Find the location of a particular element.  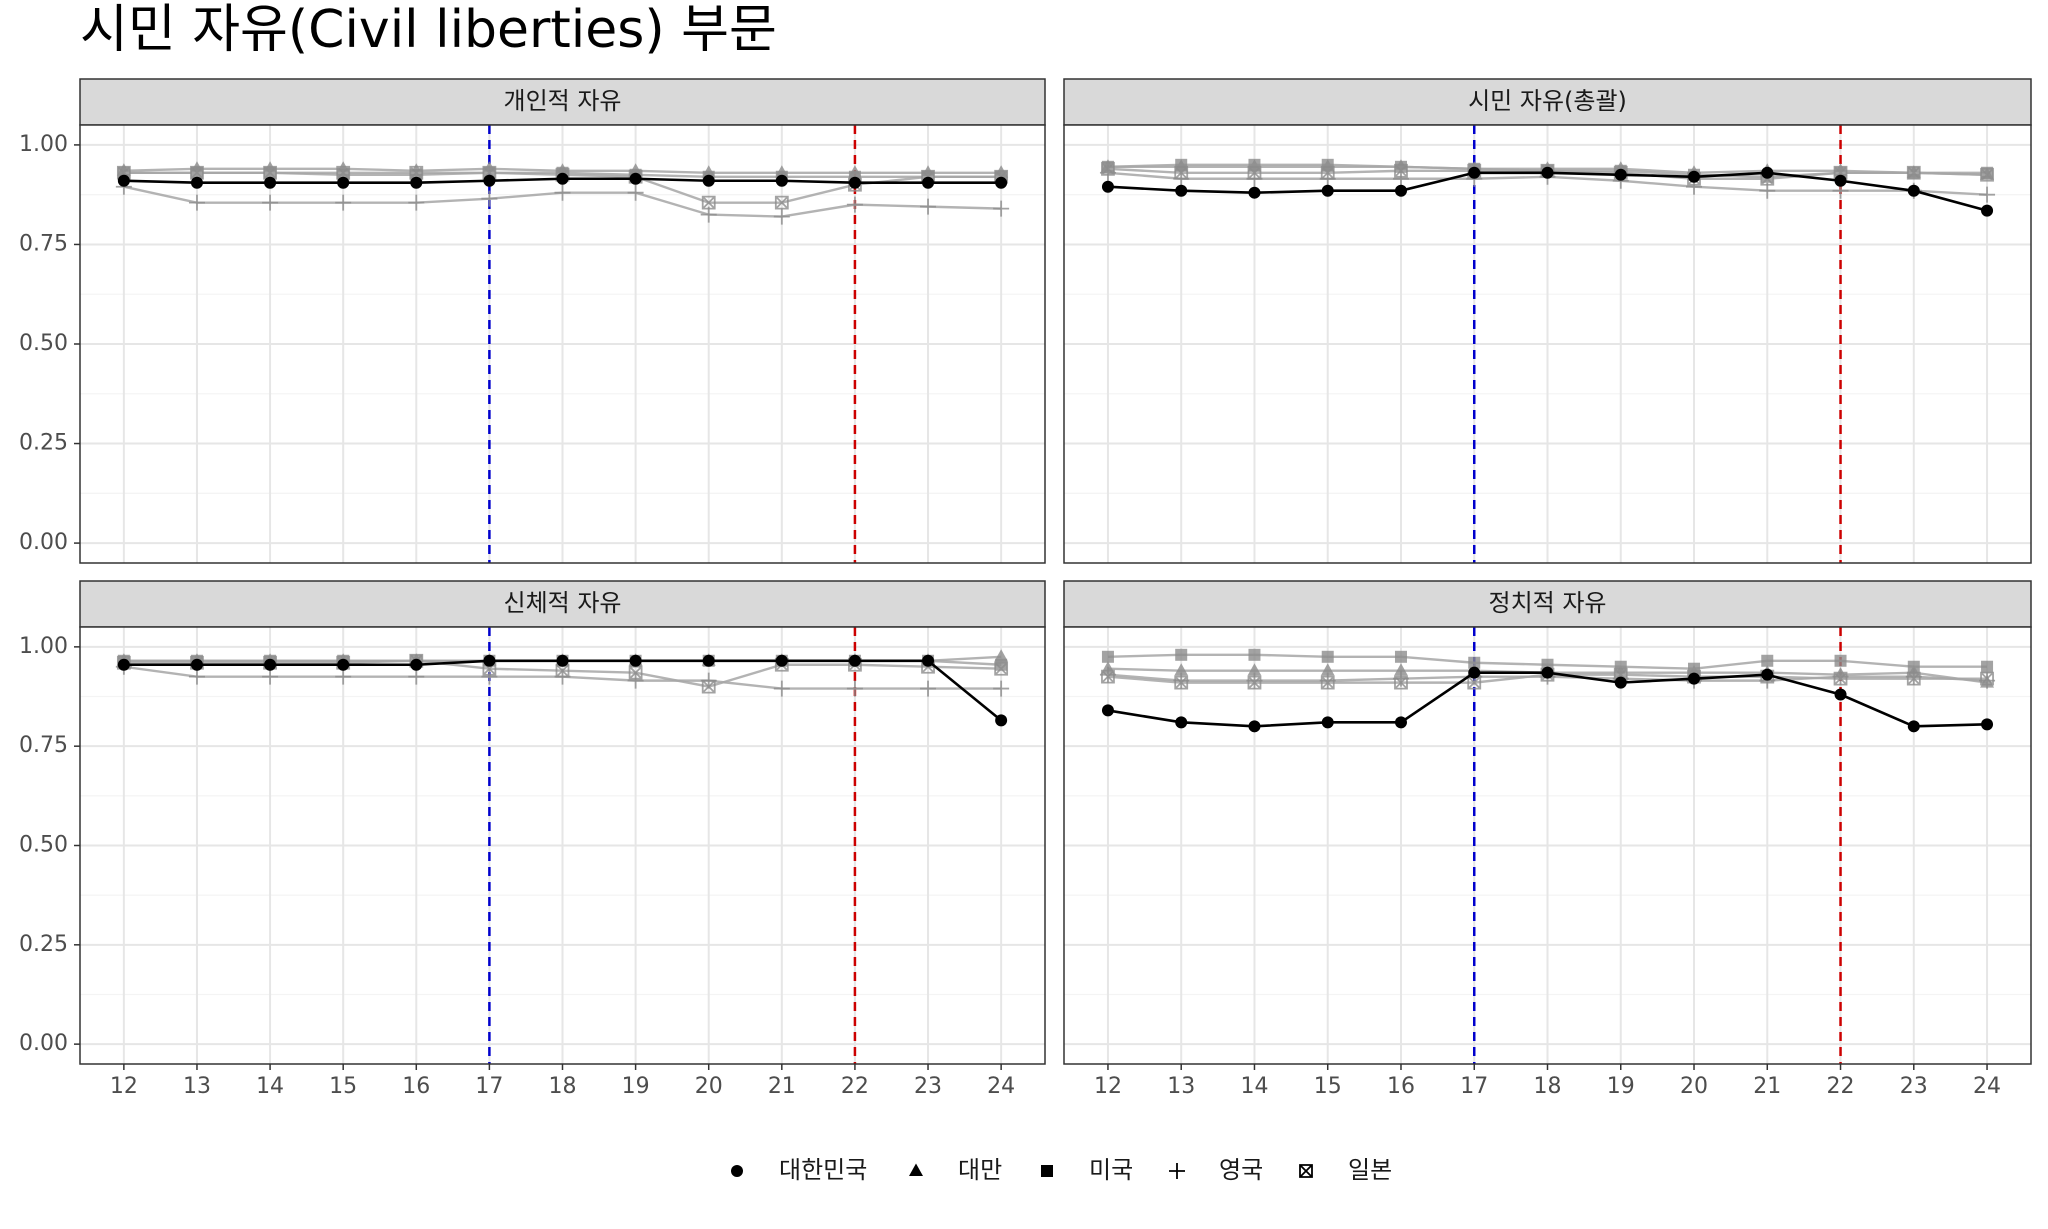

y-tick-label: 0.00 is located at coordinates (43, 542).